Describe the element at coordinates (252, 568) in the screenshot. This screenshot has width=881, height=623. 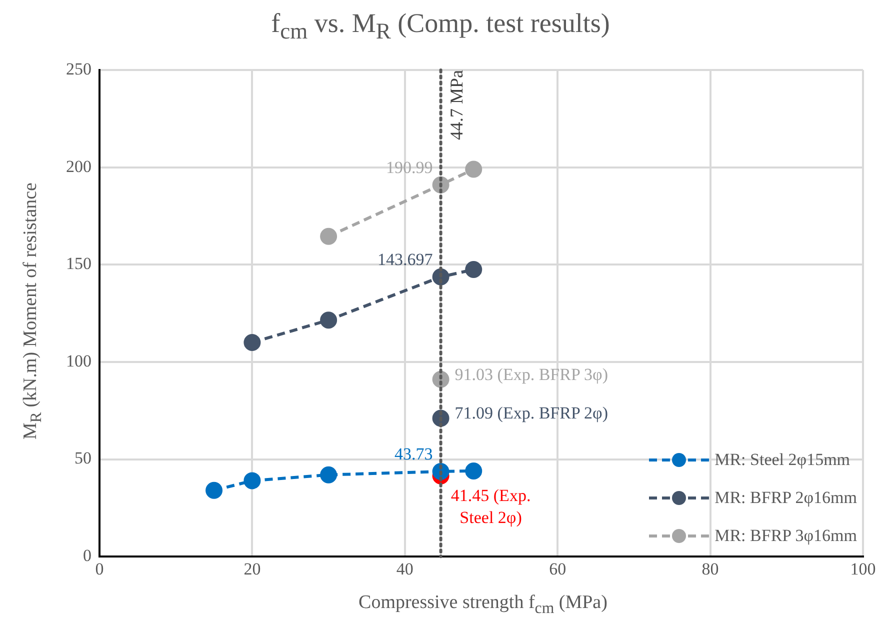
I see `x-tick-label: 20` at that location.